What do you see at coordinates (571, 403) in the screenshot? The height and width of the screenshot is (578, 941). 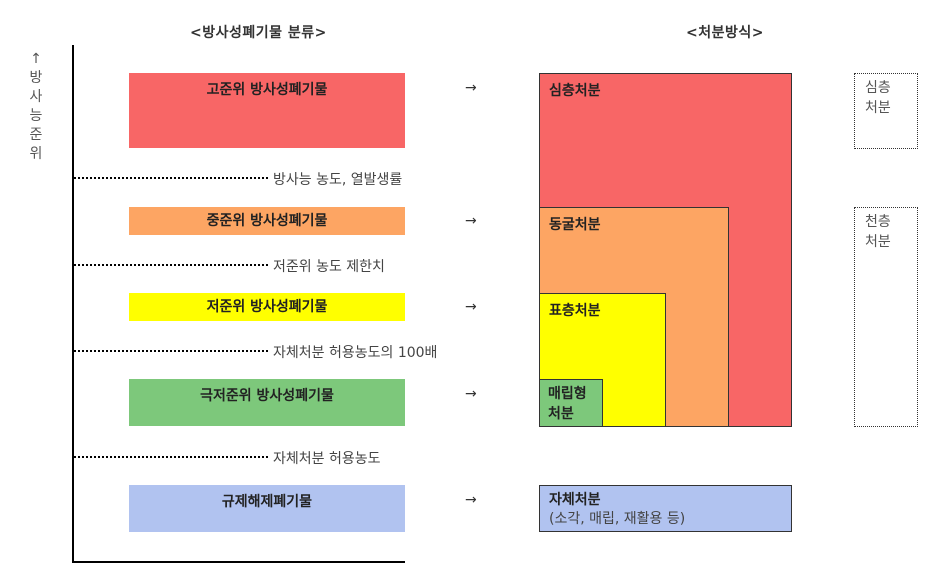 I see `landfill-disposal-box: 매립형 처분` at bounding box center [571, 403].